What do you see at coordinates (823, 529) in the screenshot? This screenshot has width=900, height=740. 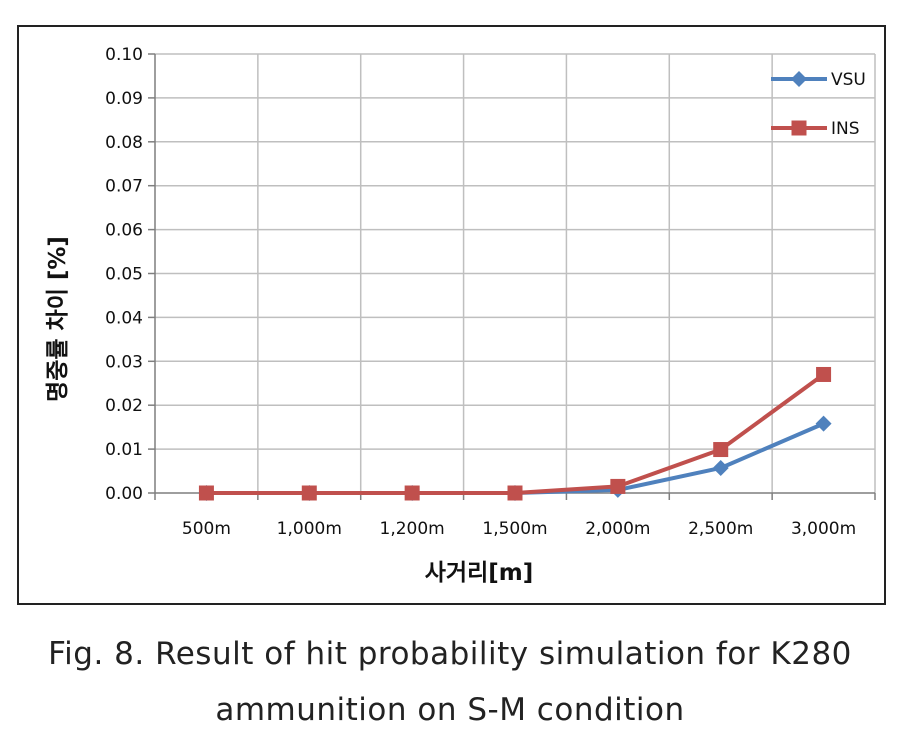 I see `x-tick-label: 3,000m` at bounding box center [823, 529].